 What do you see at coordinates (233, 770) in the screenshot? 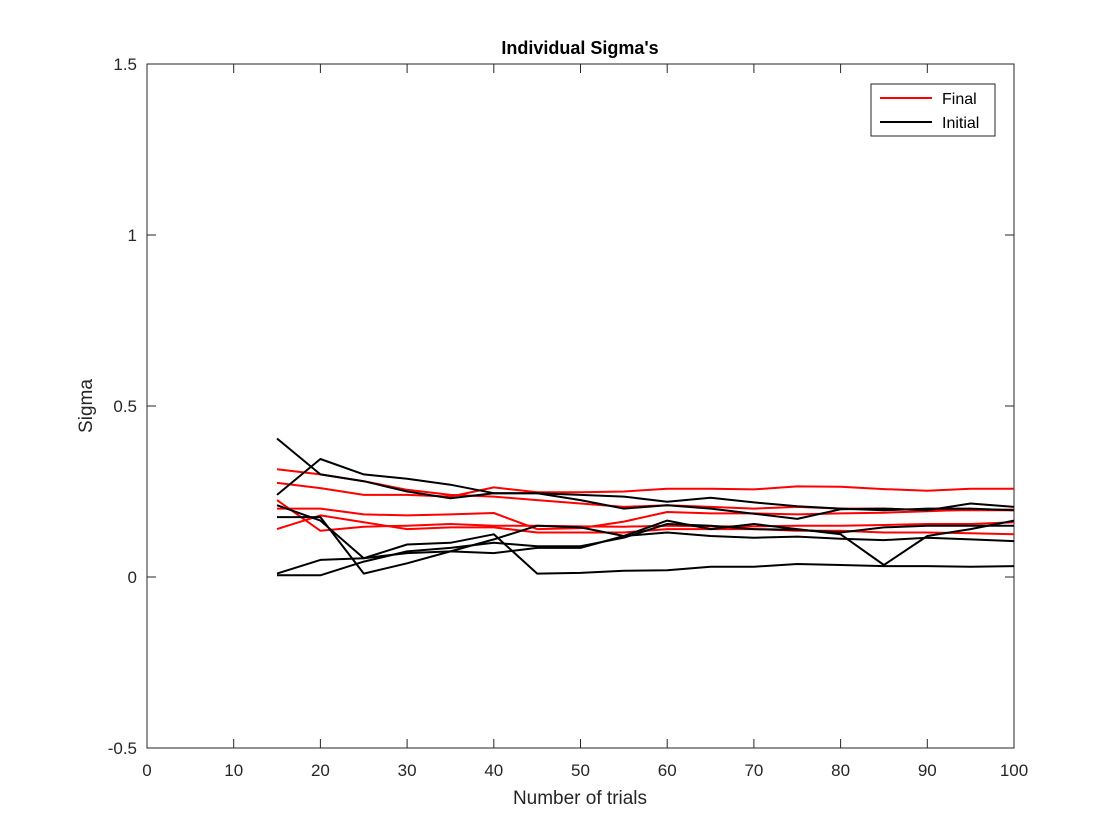
I see `x-tick-label: 10` at bounding box center [233, 770].